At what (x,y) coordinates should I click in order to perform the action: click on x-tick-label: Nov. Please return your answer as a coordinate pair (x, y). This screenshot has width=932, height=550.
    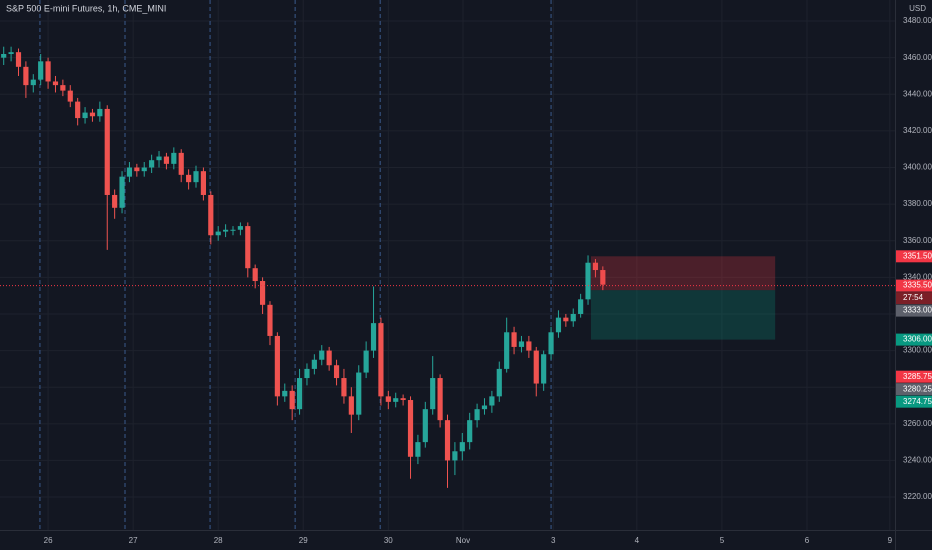
    Looking at the image, I should click on (463, 540).